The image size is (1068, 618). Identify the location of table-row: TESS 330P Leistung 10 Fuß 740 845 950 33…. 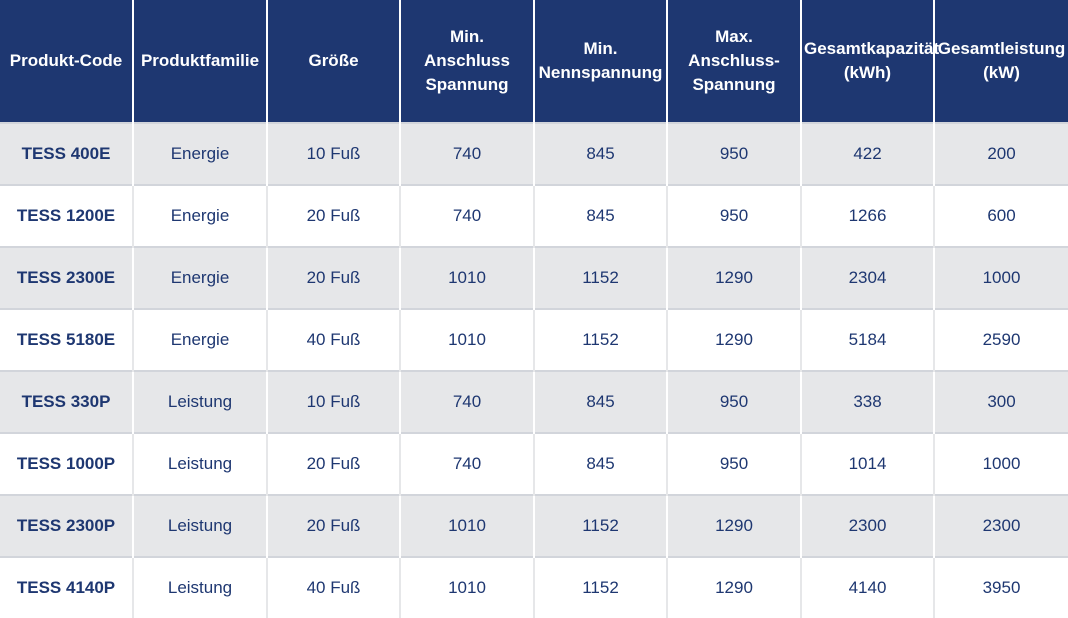
(534, 401).